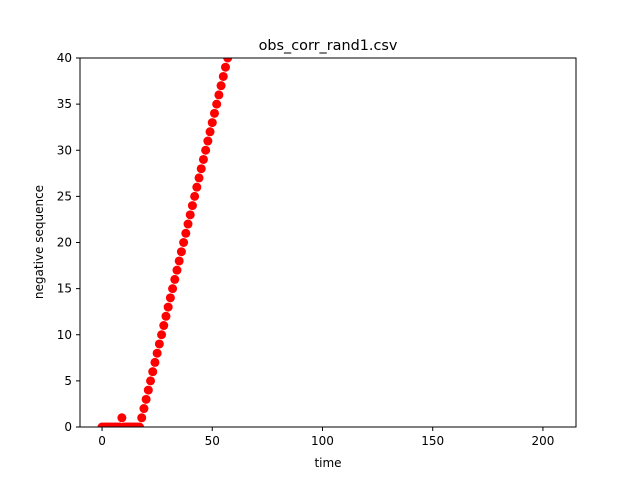  I want to click on x-axis-label: time, so click(327, 463).